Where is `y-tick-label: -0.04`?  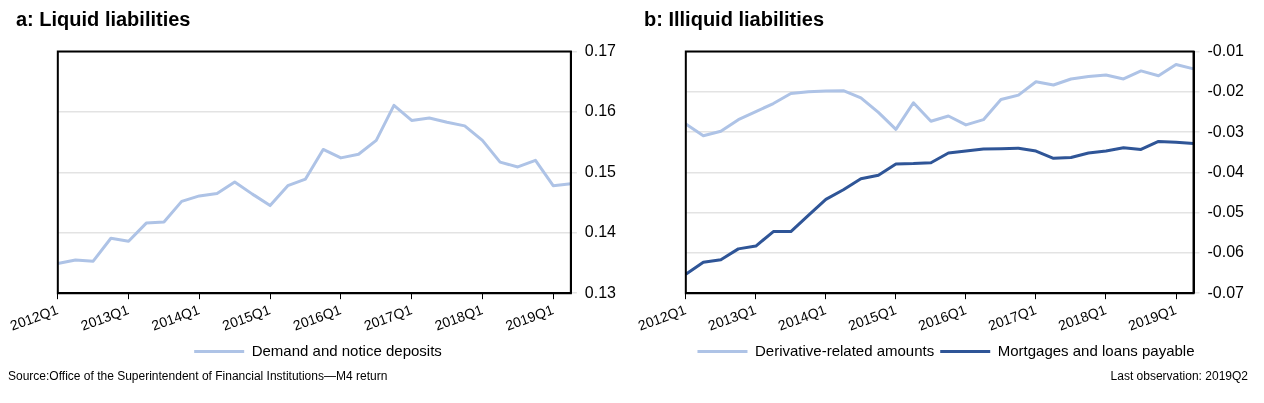 y-tick-label: -0.04 is located at coordinates (1226, 171).